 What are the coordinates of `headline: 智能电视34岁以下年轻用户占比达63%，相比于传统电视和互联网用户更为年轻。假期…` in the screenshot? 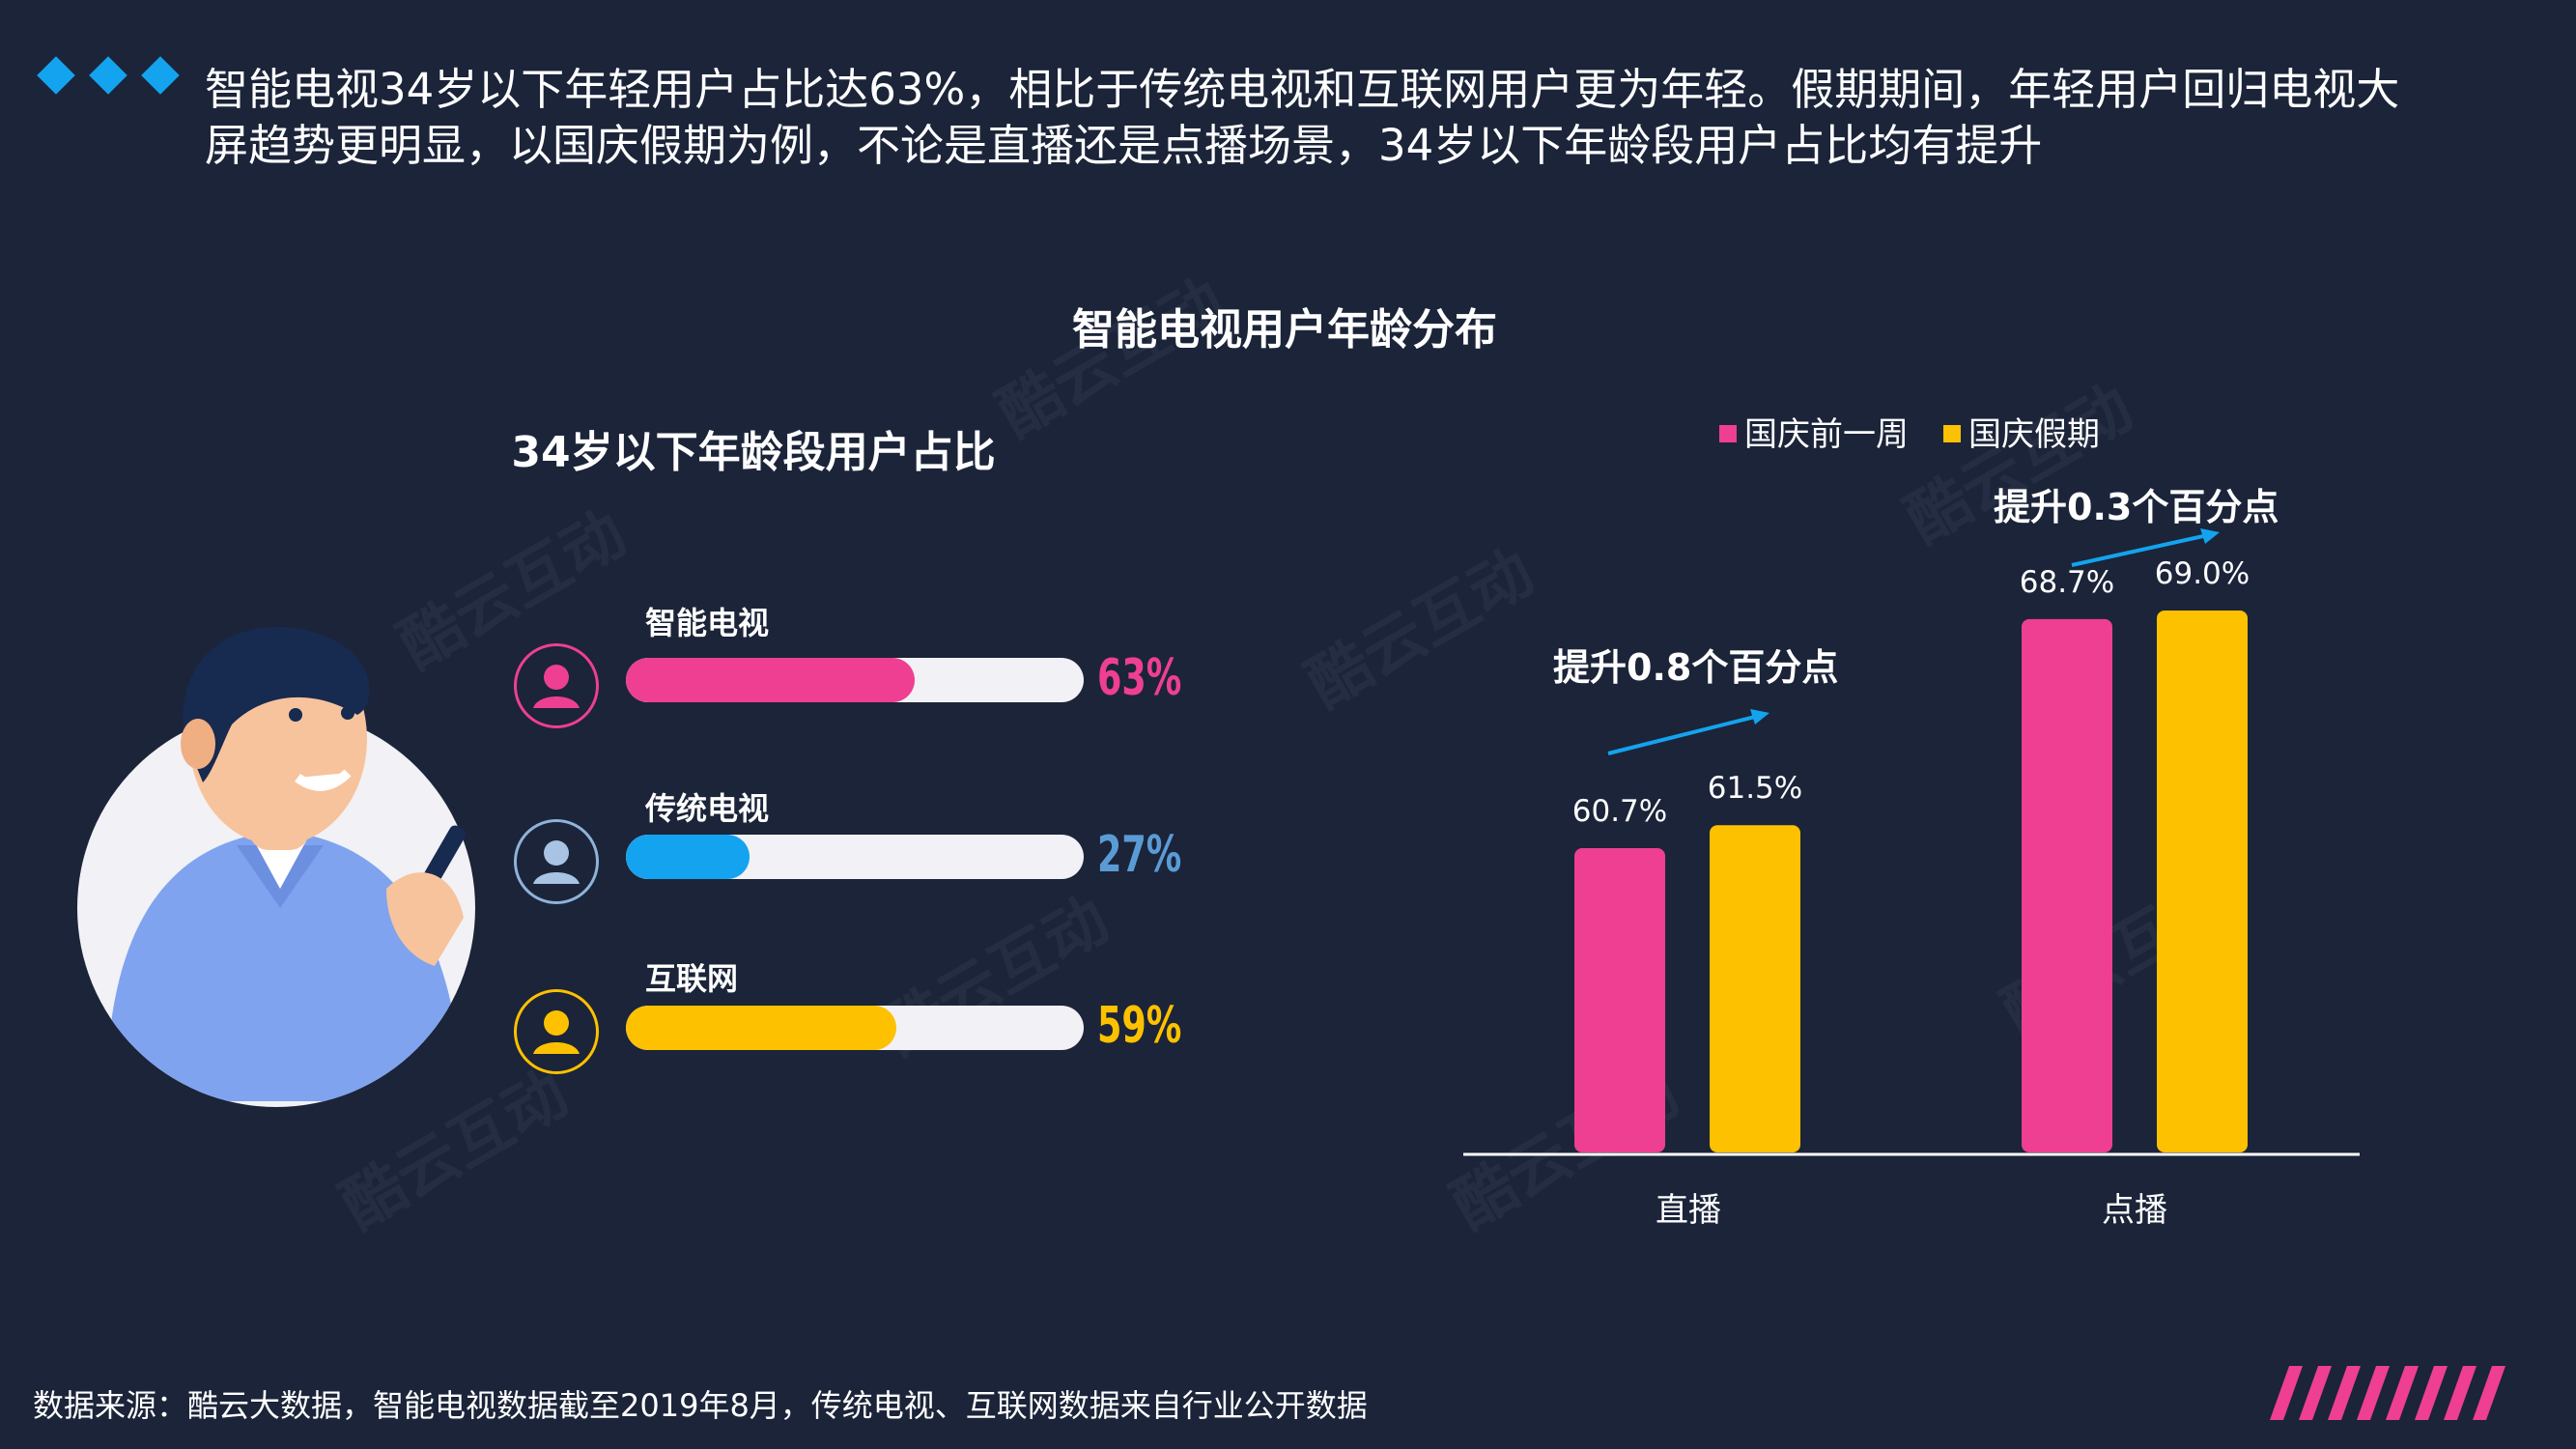 It's located at (1302, 117).